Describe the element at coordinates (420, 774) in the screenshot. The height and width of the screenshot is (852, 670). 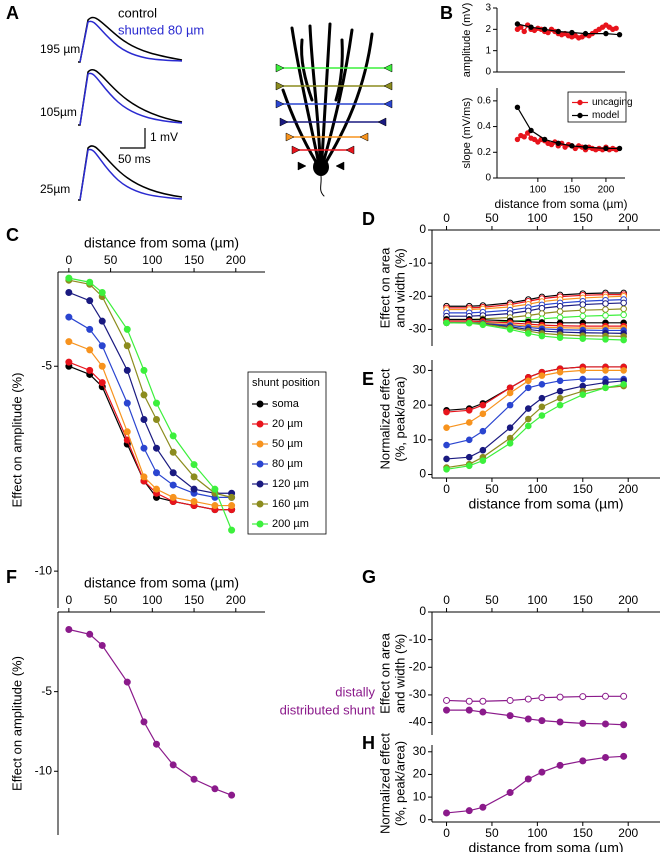
I see `y-tick-label: 20` at that location.